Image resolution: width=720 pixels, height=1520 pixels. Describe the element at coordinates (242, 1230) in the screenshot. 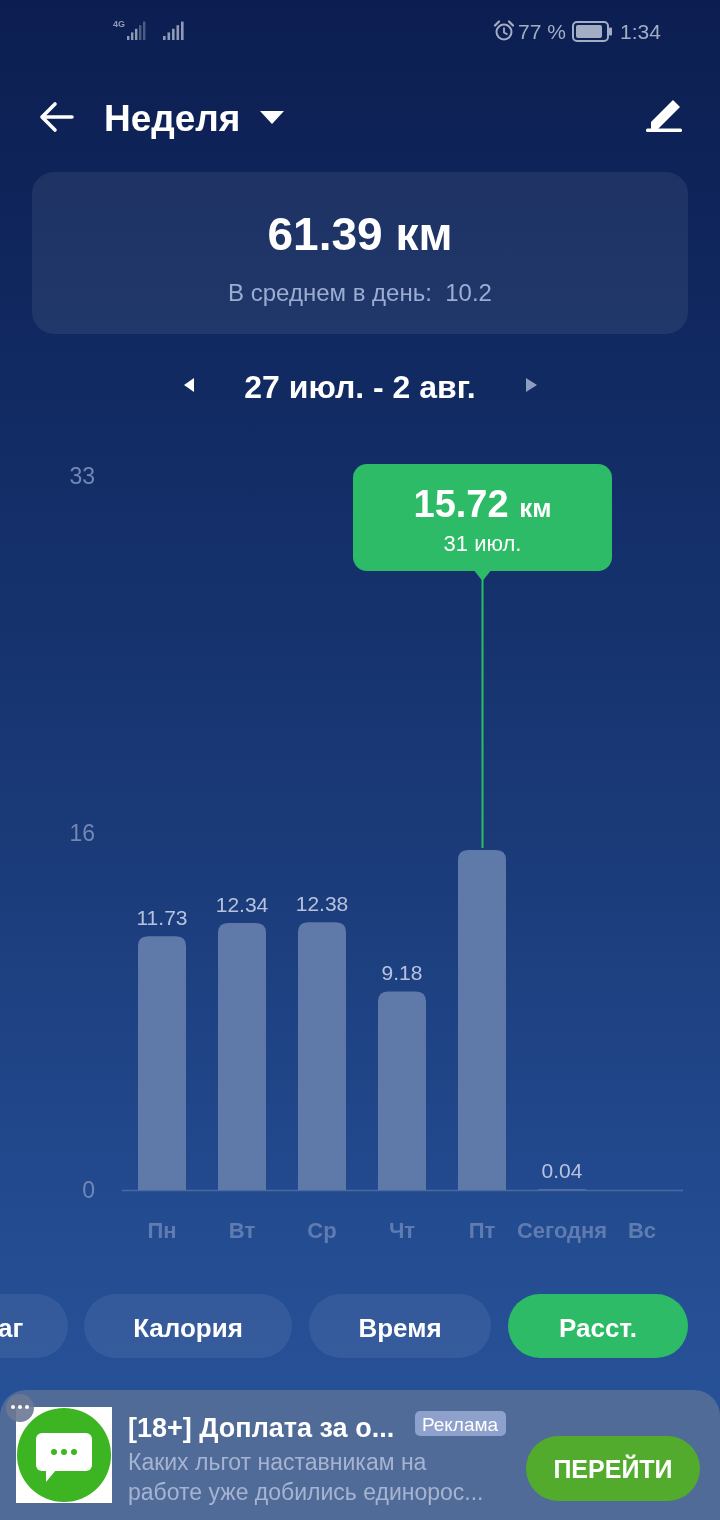

I see `x-tick-label: Вт` at that location.